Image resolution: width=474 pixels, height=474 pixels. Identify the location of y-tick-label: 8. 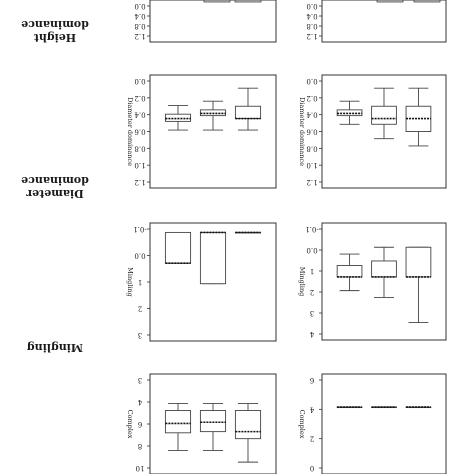
(140, 446).